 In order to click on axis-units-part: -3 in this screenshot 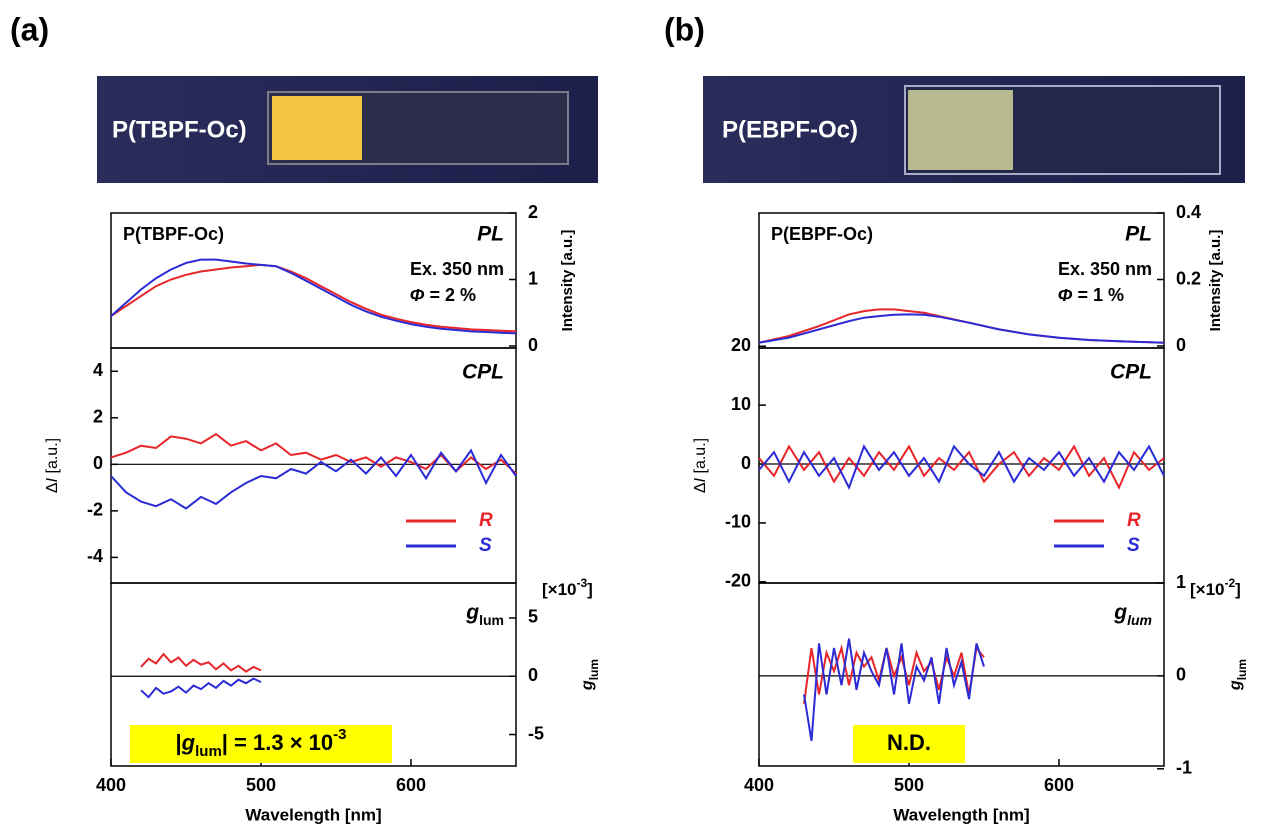, I will do `click(582, 583)`.